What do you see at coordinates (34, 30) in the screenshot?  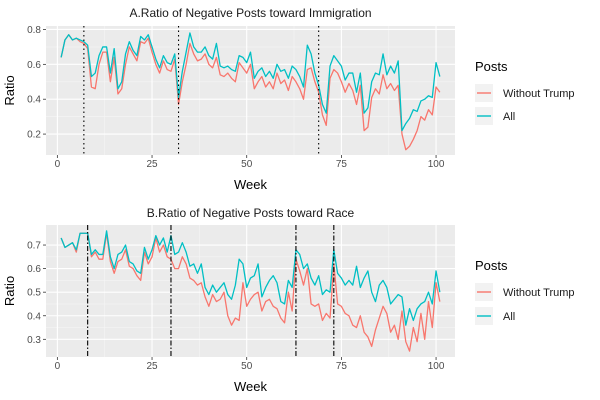 I see `y-tick-label: 0.8` at bounding box center [34, 30].